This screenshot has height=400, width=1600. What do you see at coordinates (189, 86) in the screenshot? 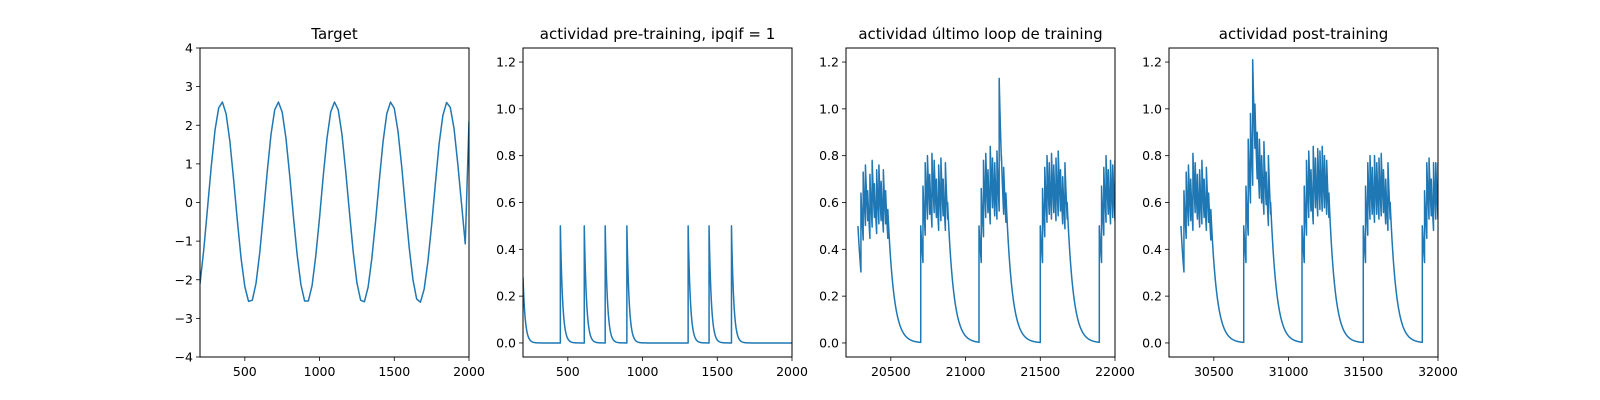
I see `y-tick-label: 3` at bounding box center [189, 86].